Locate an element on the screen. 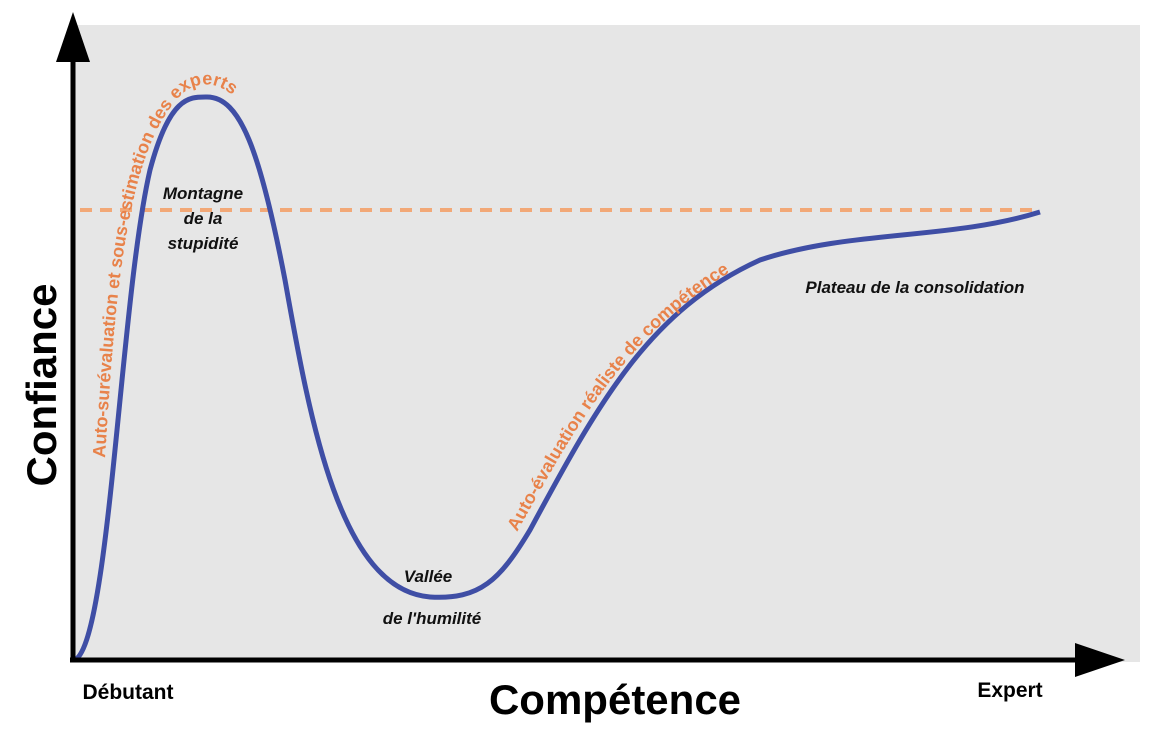  y-axis-title: Confiance is located at coordinates (41, 384).